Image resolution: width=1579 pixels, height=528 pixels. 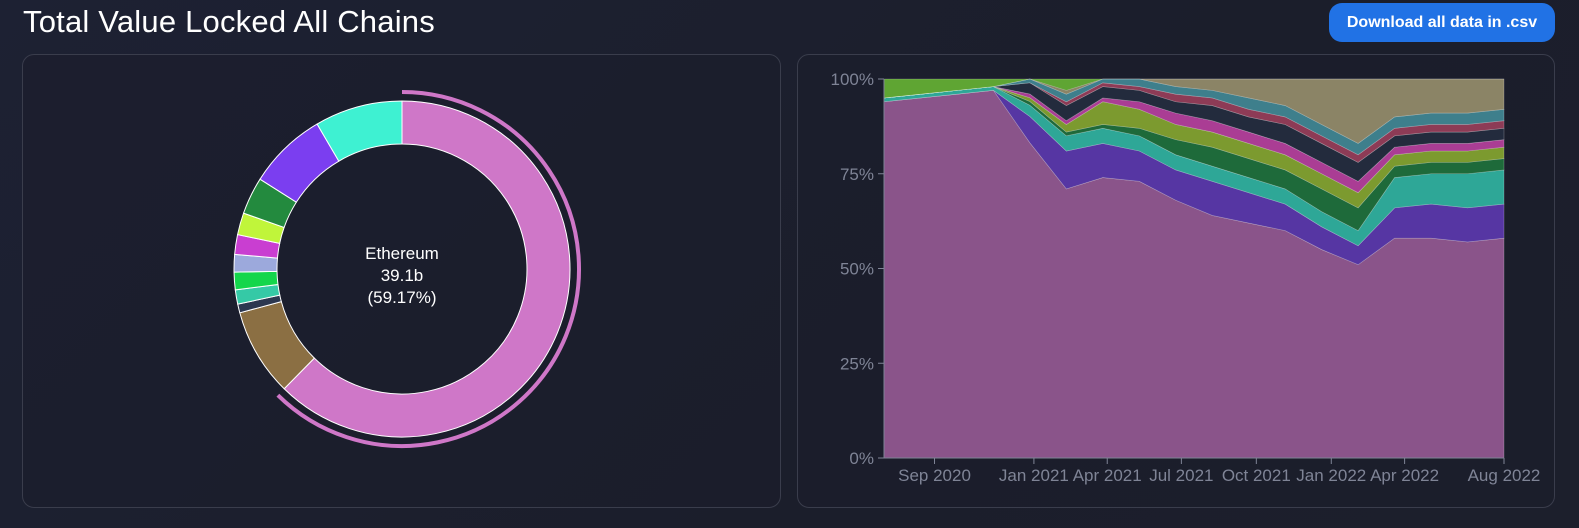 I want to click on x-tick-label: Apr 2021, so click(x=1107, y=475).